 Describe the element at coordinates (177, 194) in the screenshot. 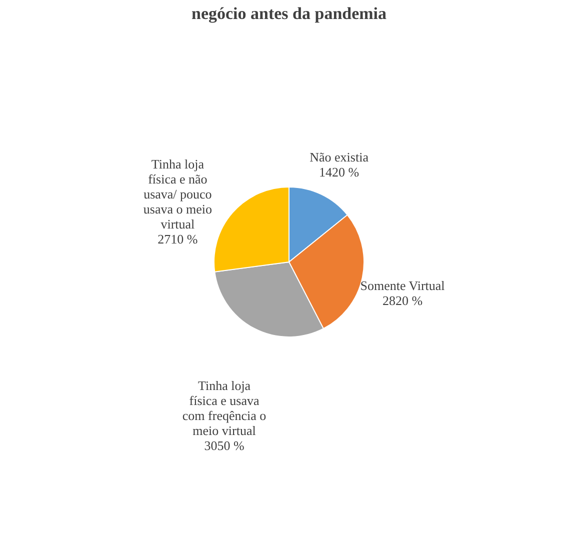

I see `slice-label: Tinha loja física e não usava/ pouco usava o meio virtual` at that location.